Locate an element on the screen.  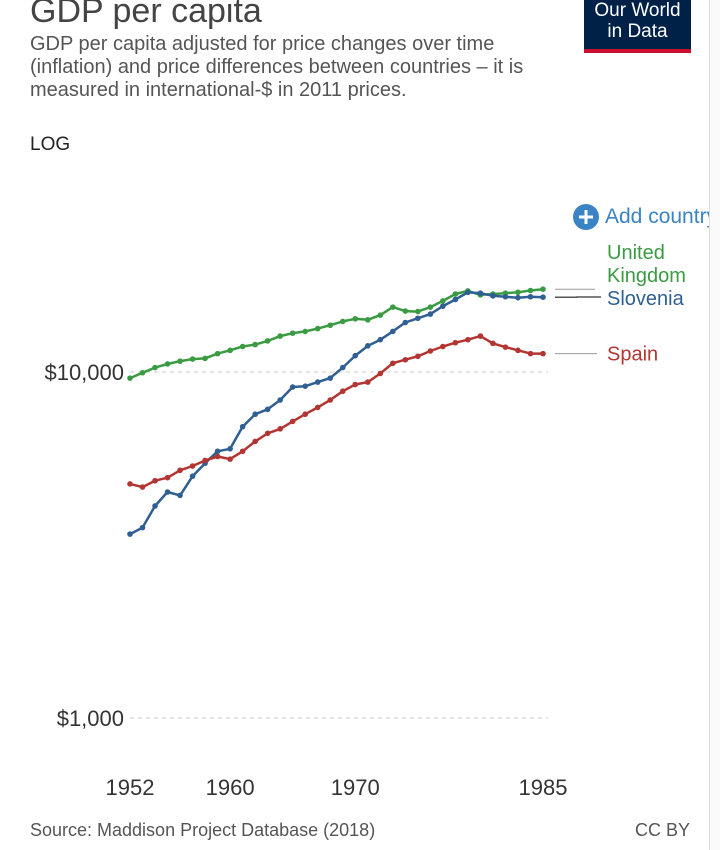
log-scale-toggle: LOG is located at coordinates (50, 144).